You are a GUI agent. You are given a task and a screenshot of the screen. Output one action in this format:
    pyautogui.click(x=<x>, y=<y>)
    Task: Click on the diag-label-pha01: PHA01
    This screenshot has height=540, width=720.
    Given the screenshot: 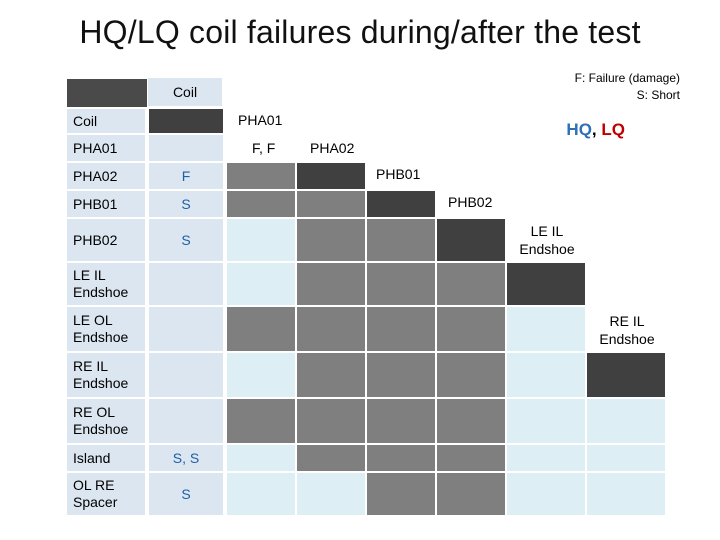 What is the action you would take?
    pyautogui.click(x=260, y=120)
    